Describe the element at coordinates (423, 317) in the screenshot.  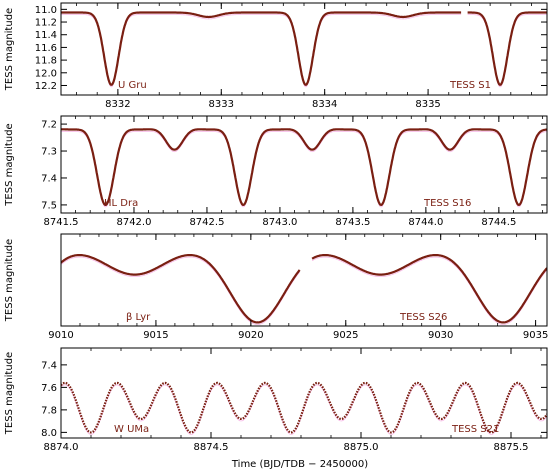
I see `panel-3-sector-label: TESS S26` at that location.